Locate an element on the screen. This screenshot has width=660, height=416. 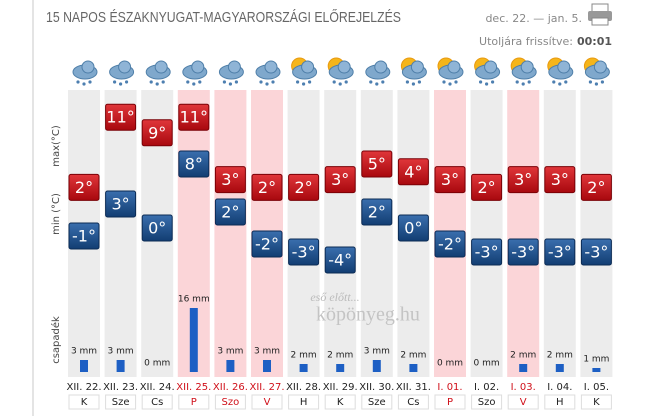
day-text: K is located at coordinates (84, 402).